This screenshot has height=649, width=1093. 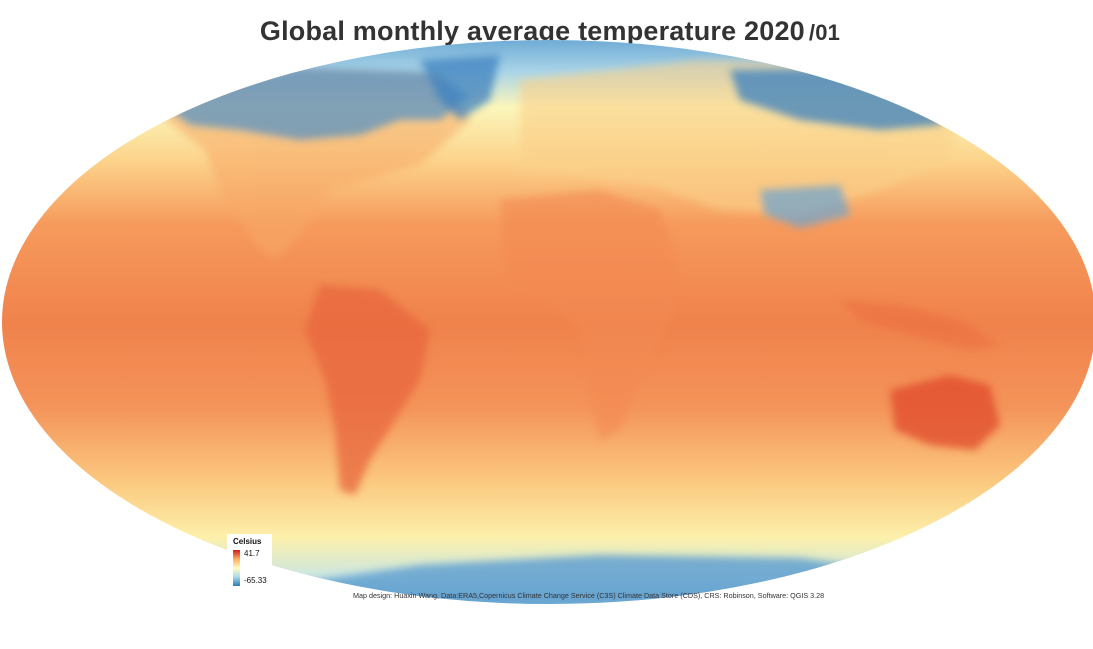 I want to click on map-legend: Celsius 41.7 -65.33, so click(x=249, y=564).